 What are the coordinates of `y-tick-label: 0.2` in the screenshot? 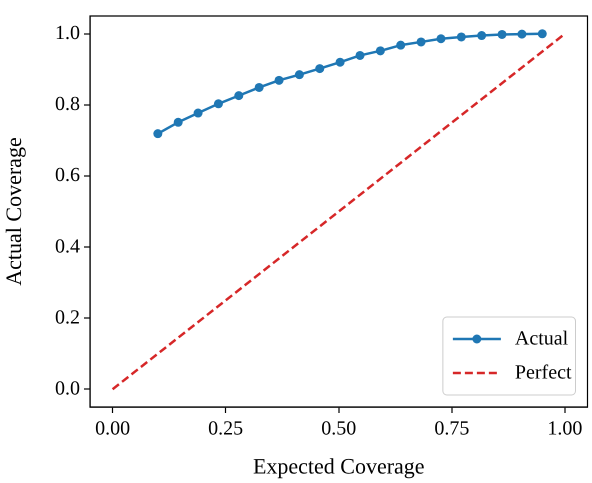 It's located at (67, 317).